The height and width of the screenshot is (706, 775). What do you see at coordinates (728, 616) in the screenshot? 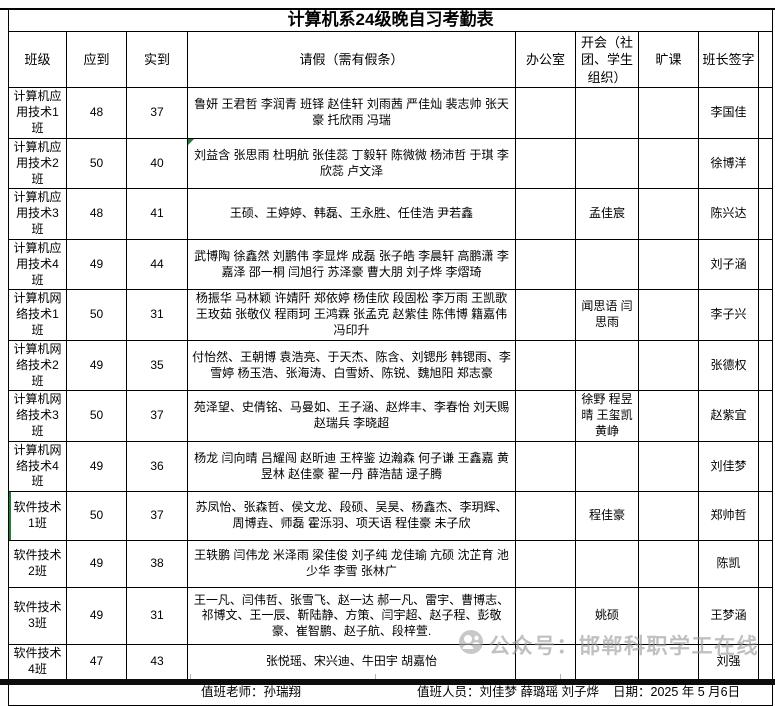
I see `signature-cell: 王梦涵` at bounding box center [728, 616].